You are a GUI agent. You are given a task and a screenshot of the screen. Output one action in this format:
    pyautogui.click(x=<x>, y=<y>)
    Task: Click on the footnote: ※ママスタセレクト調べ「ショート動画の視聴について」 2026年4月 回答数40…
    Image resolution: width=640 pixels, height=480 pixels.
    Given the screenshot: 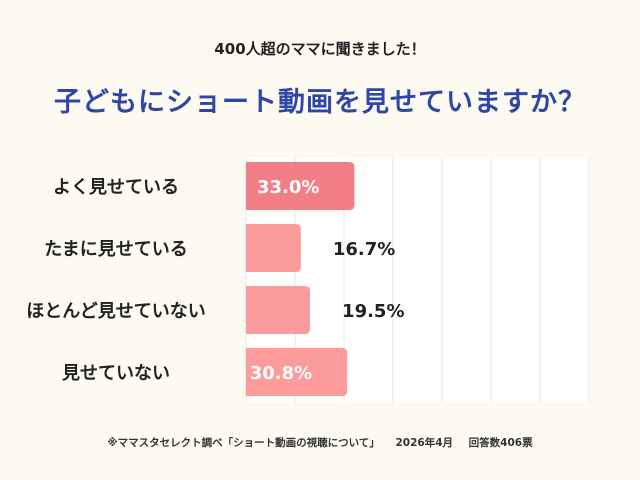 What is the action you would take?
    pyautogui.click(x=320, y=442)
    